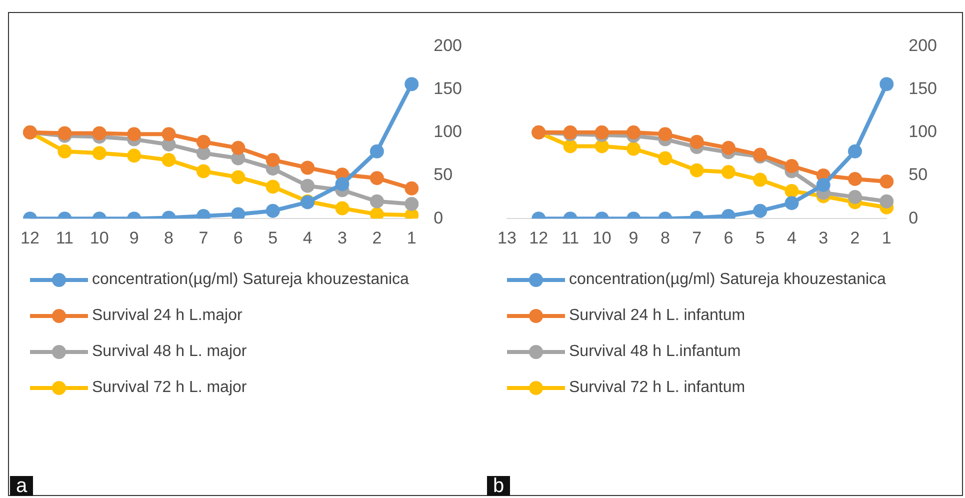  Describe the element at coordinates (507, 238) in the screenshot. I see `x-tick-label: 13` at that location.